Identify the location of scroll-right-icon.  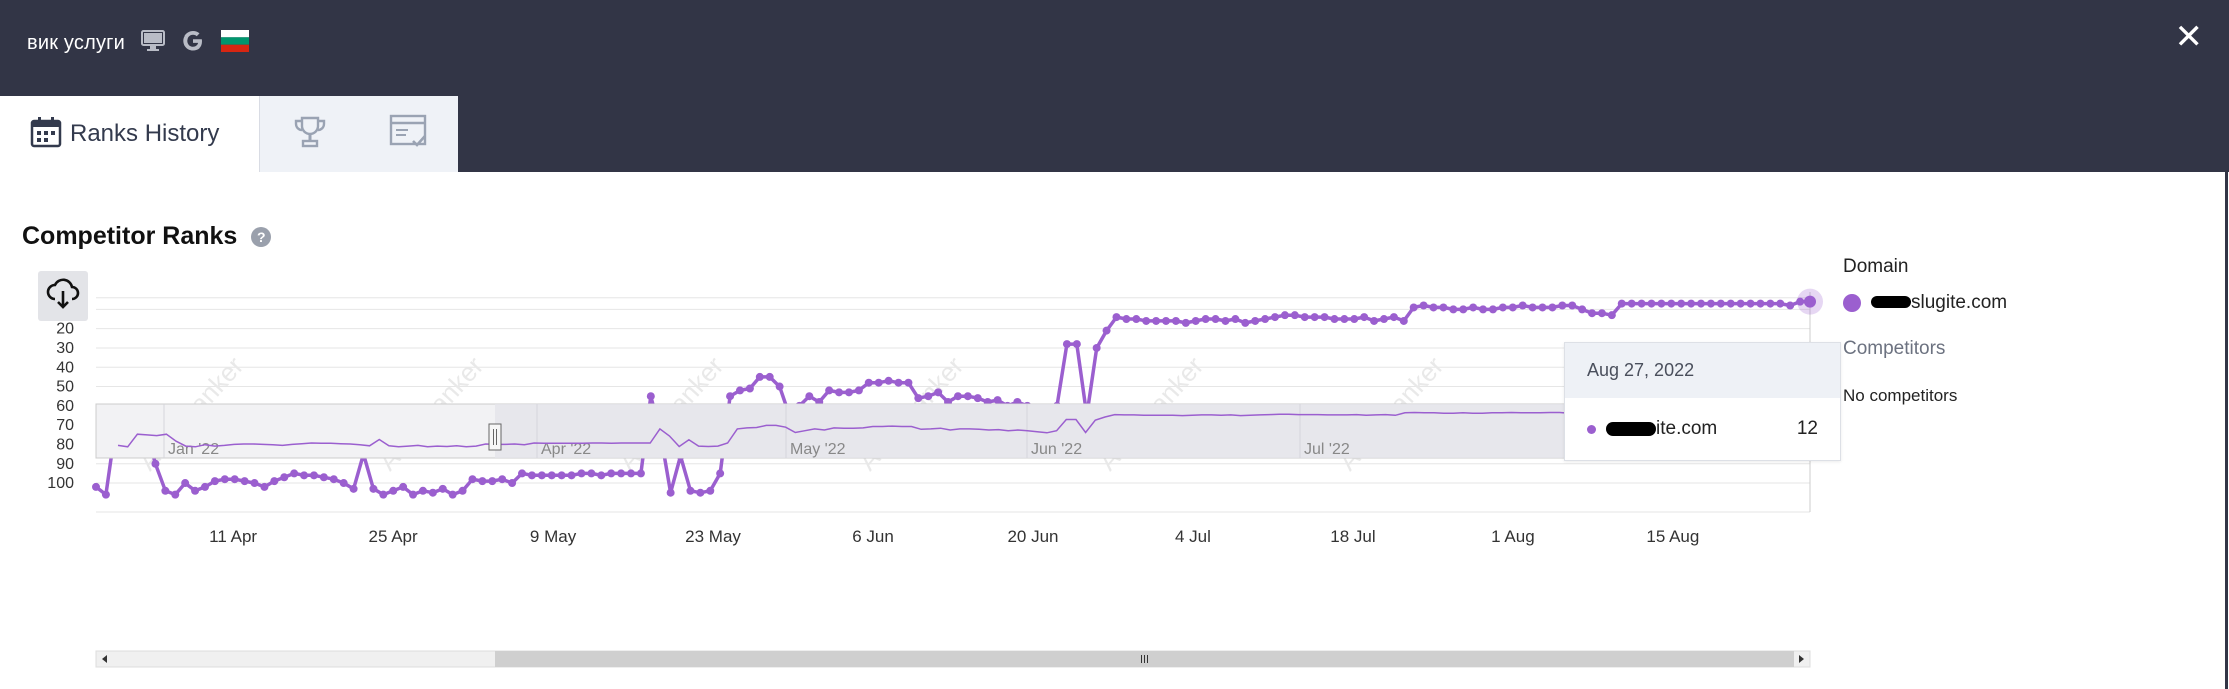
(1801, 659).